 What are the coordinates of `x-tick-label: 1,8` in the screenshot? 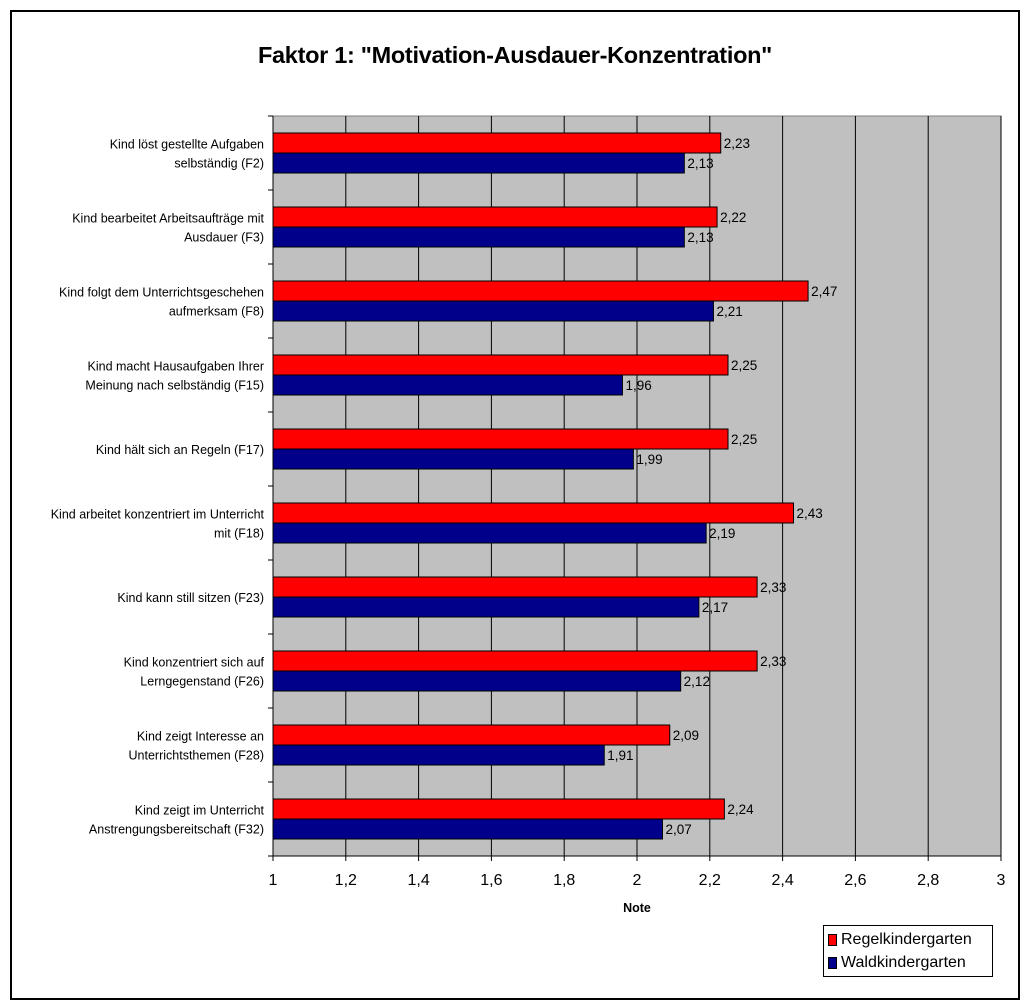 It's located at (564, 880).